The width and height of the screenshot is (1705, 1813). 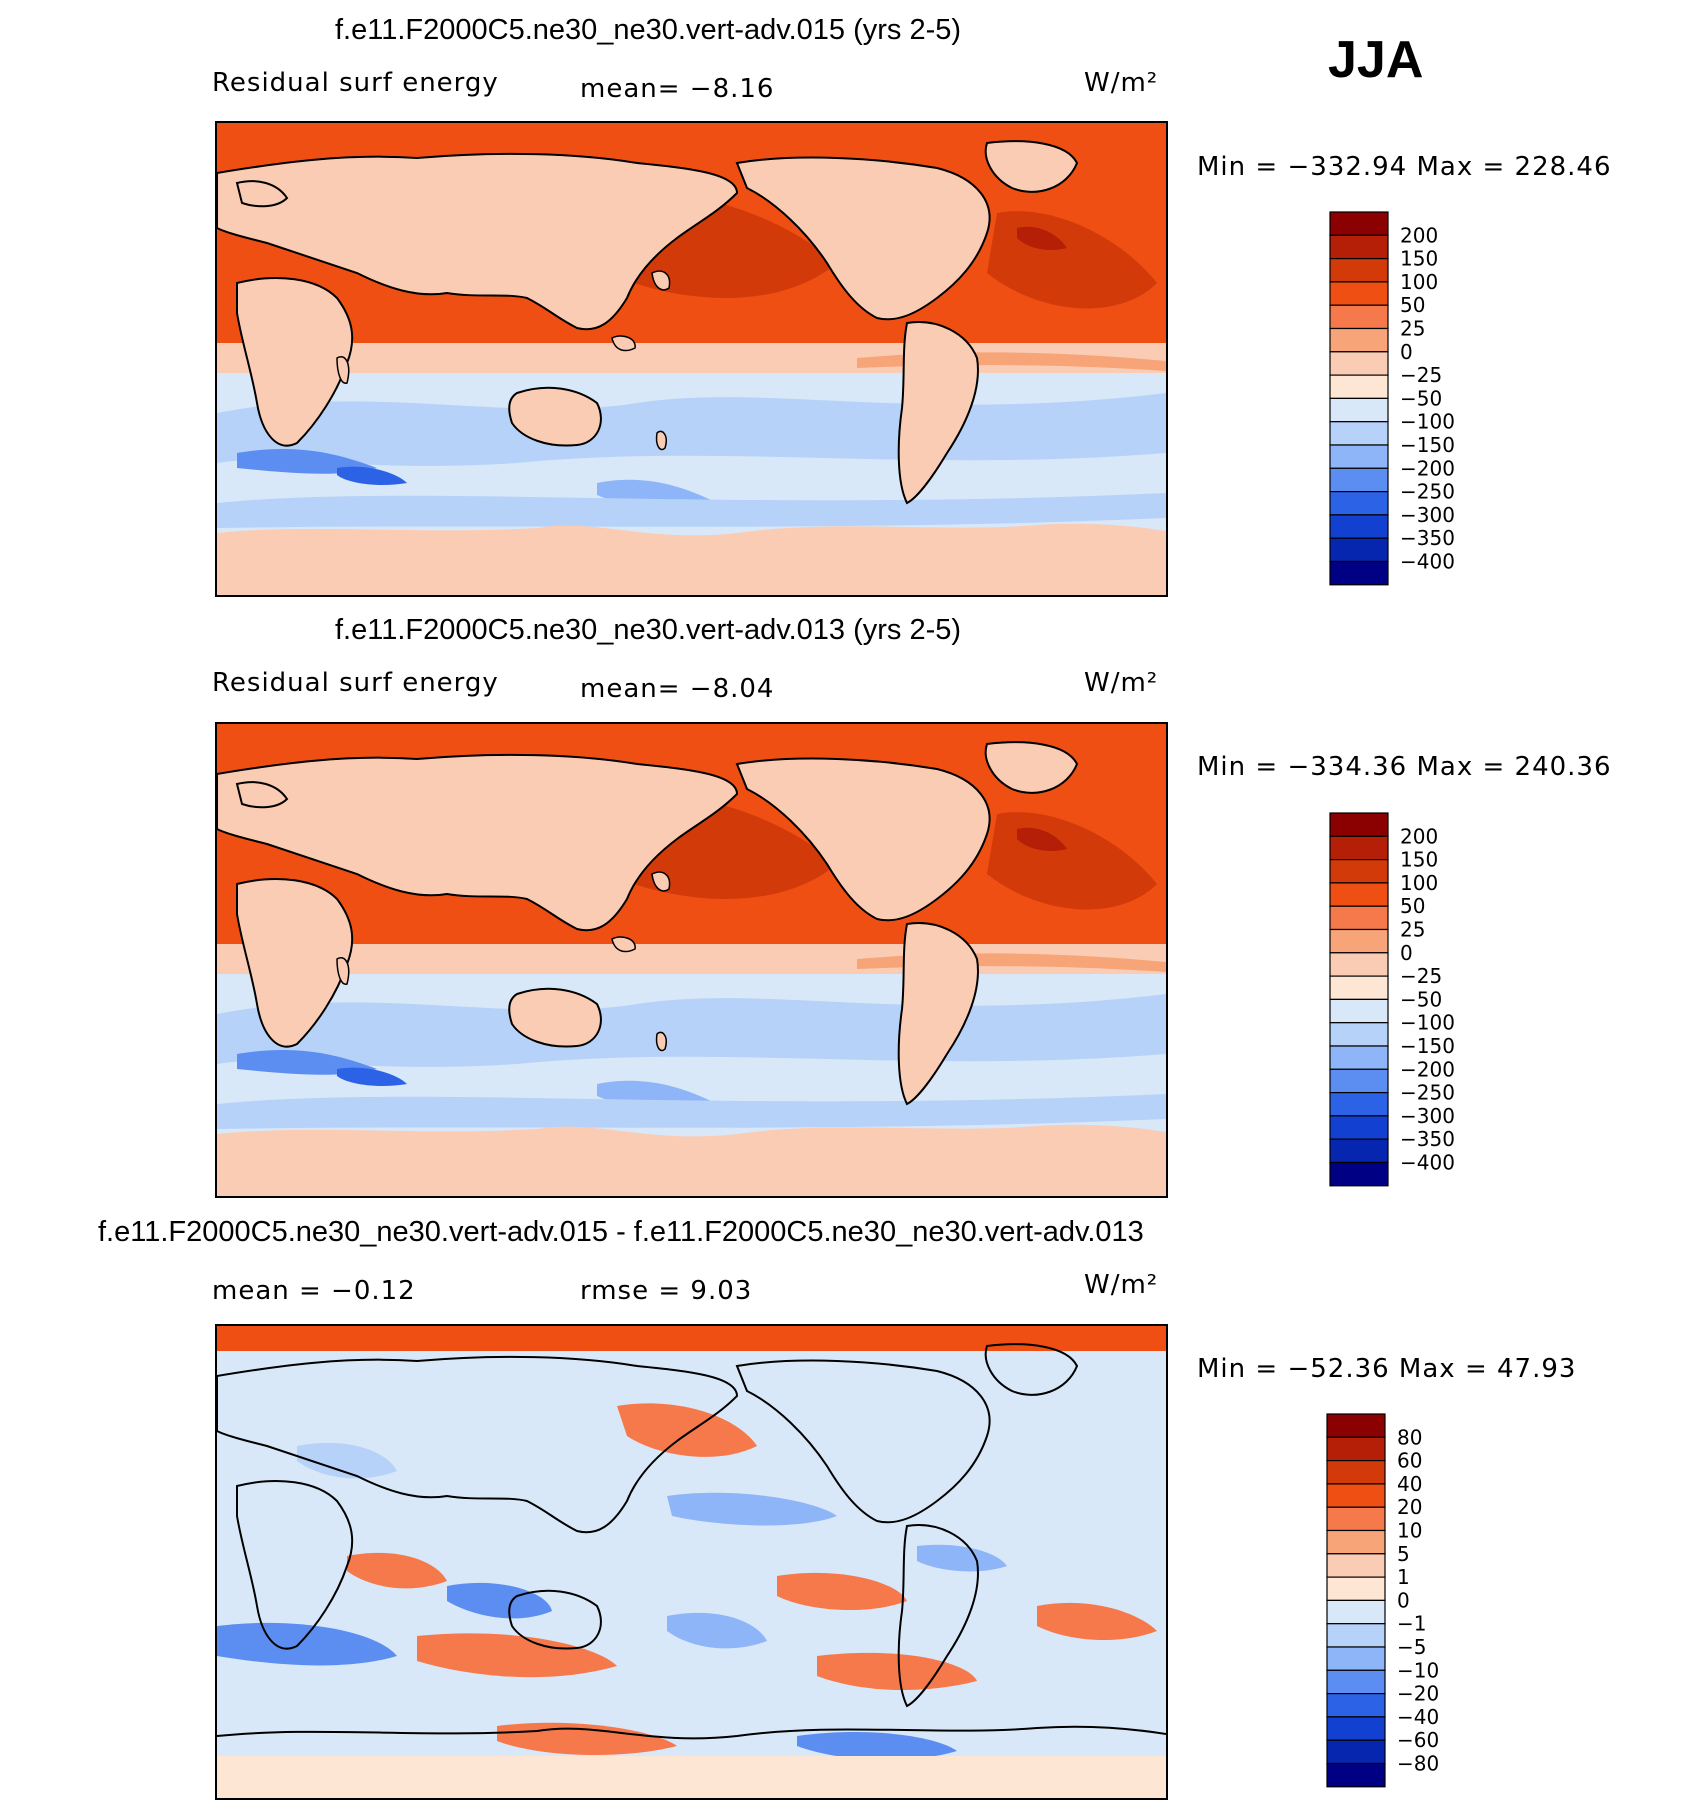 What do you see at coordinates (1411, 1624) in the screenshot?
I see `colorbar-tick-label: −1` at bounding box center [1411, 1624].